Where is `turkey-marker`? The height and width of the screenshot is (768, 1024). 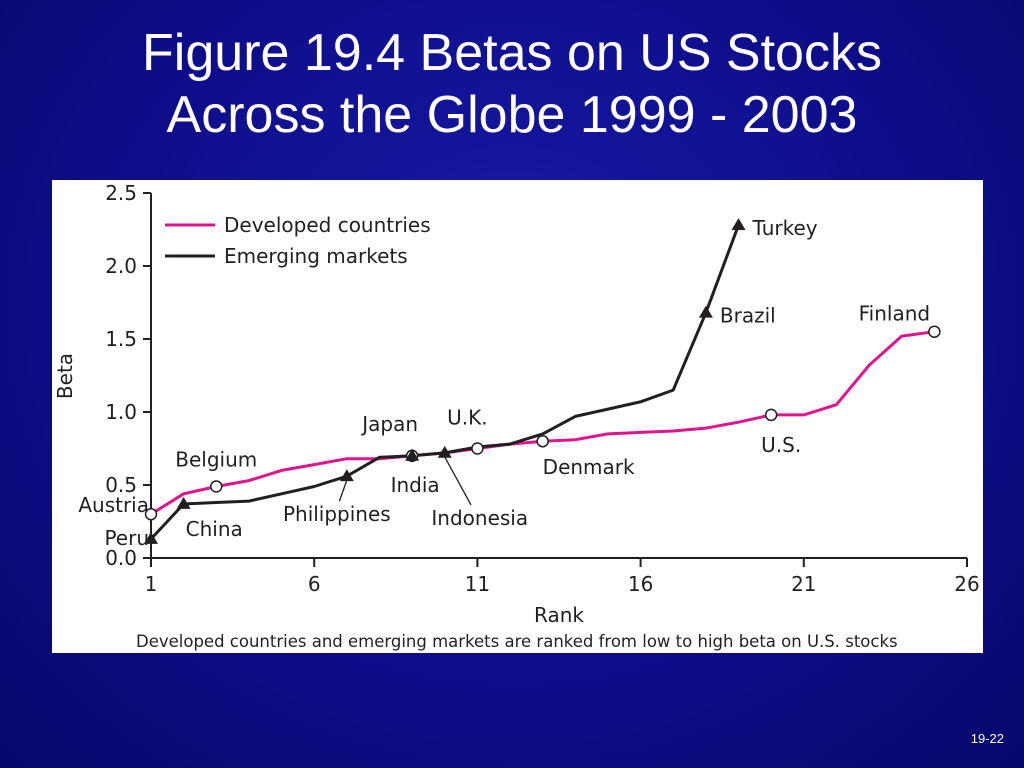
turkey-marker is located at coordinates (738, 224).